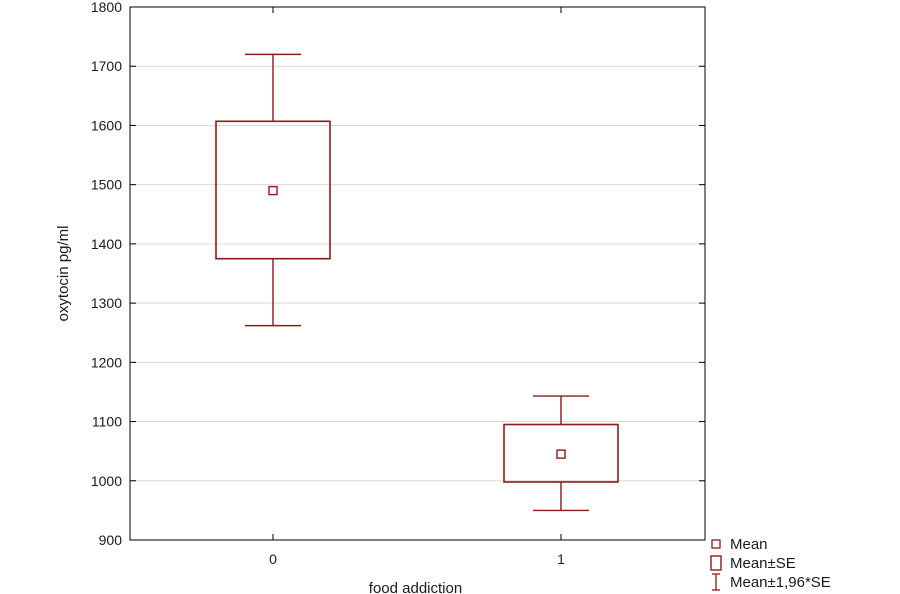 The width and height of the screenshot is (900, 594). Describe the element at coordinates (716, 563) in the screenshot. I see `legend-se-box-icon` at that location.